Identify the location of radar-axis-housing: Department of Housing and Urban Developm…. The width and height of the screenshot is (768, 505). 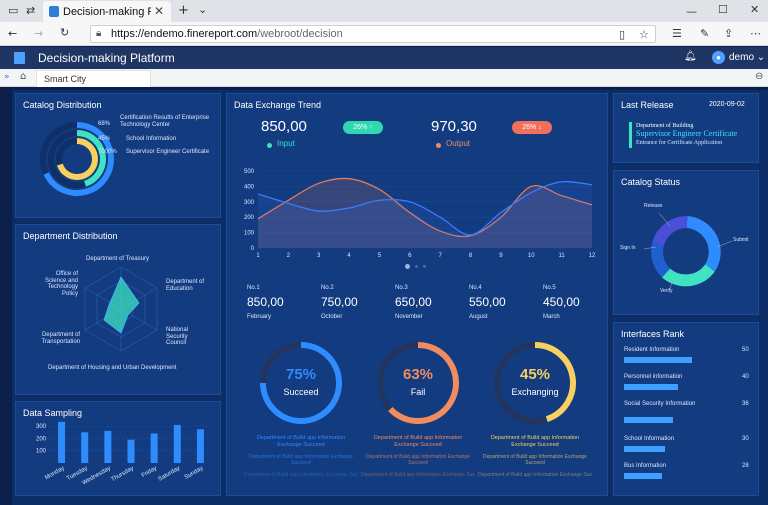
(112, 368).